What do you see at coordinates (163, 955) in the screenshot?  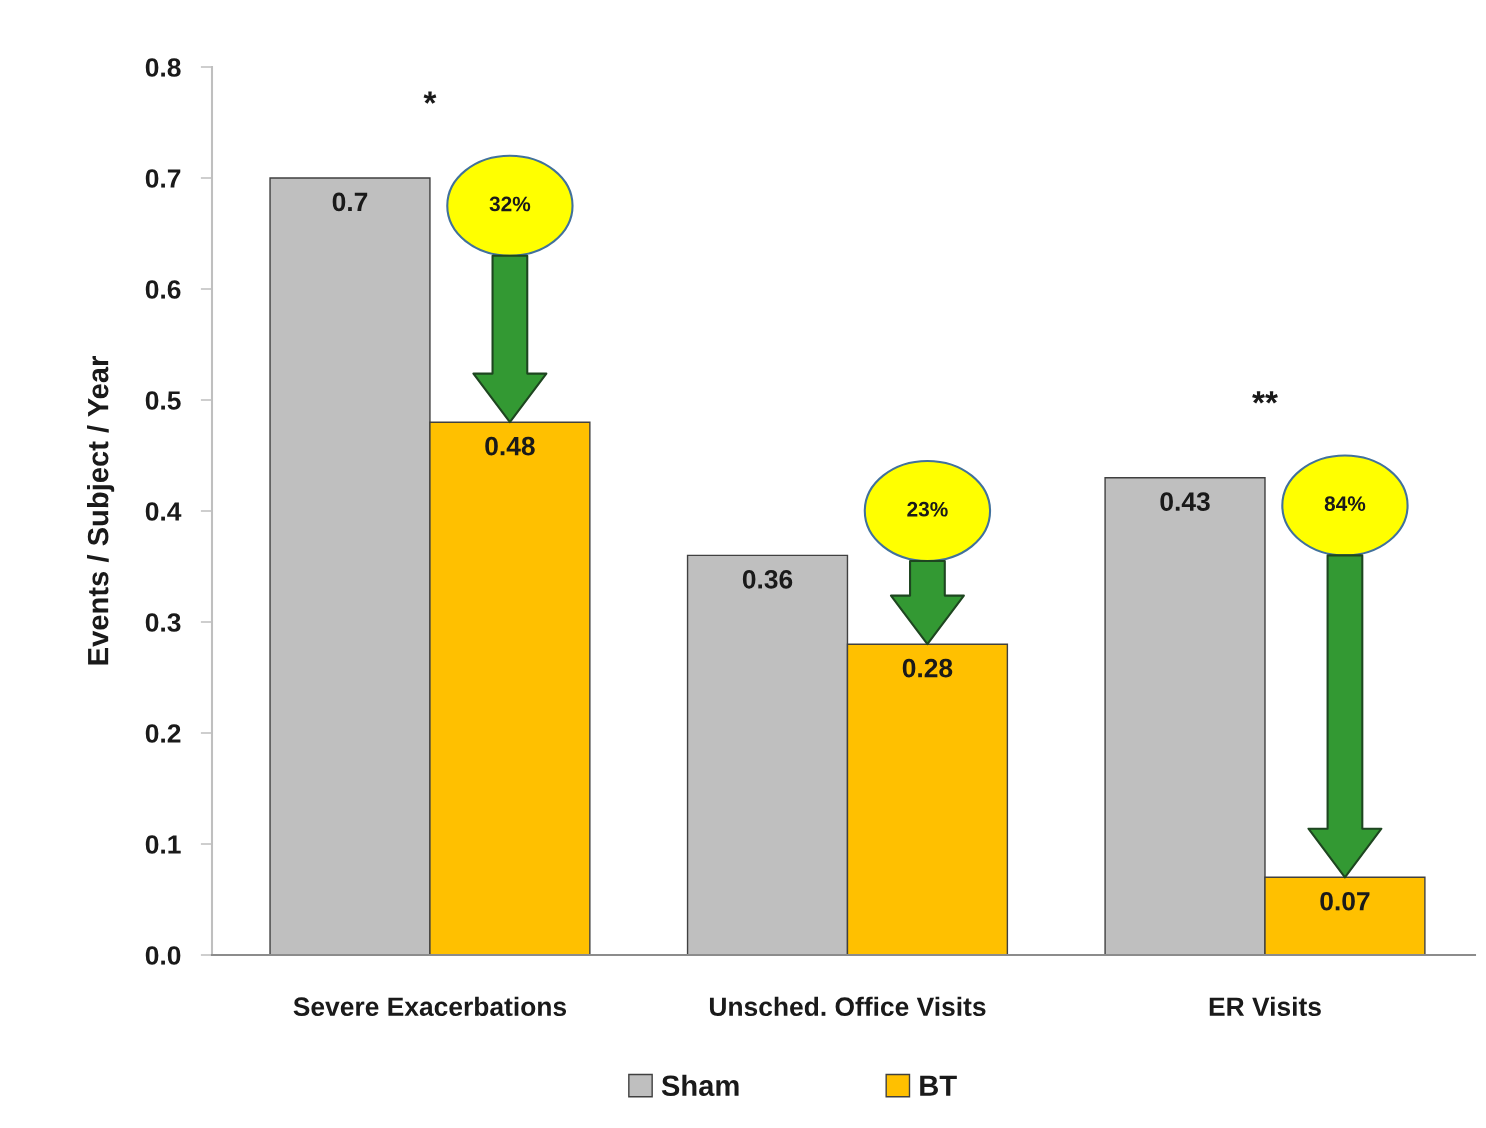 I see `y-tick-label: 0.0` at bounding box center [163, 955].